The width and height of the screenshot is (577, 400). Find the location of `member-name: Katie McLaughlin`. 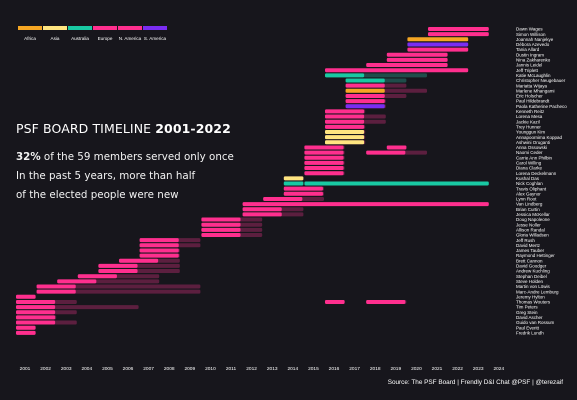

member-name: Katie McLaughlin is located at coordinates (533, 75).